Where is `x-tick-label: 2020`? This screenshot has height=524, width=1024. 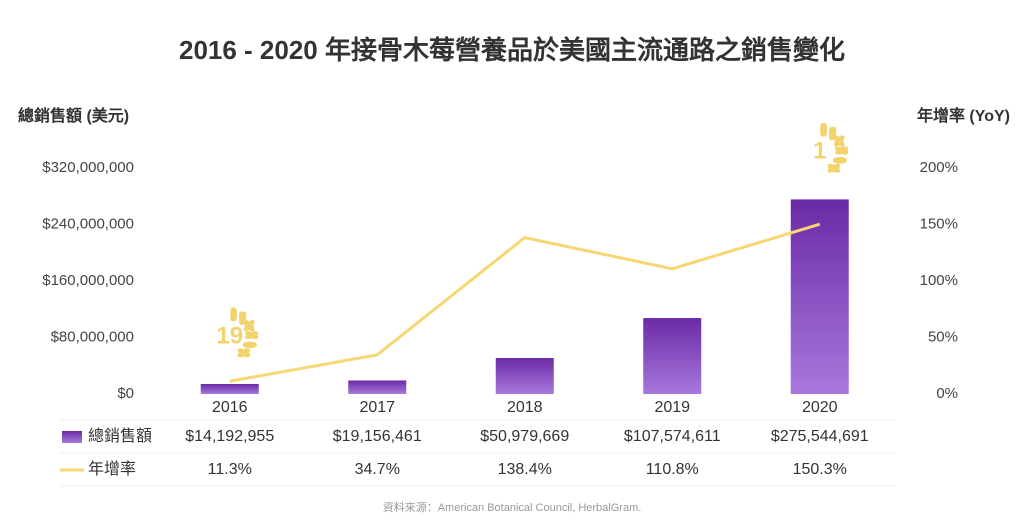
x-tick-label: 2020 is located at coordinates (820, 407).